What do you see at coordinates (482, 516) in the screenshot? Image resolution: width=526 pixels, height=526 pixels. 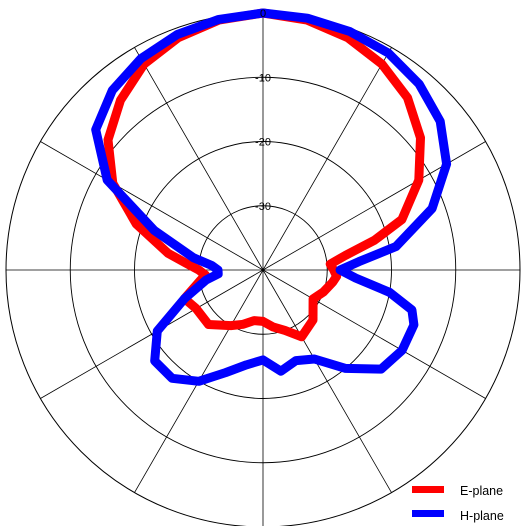 I see `legend-label-h-plane: H-plane` at bounding box center [482, 516].